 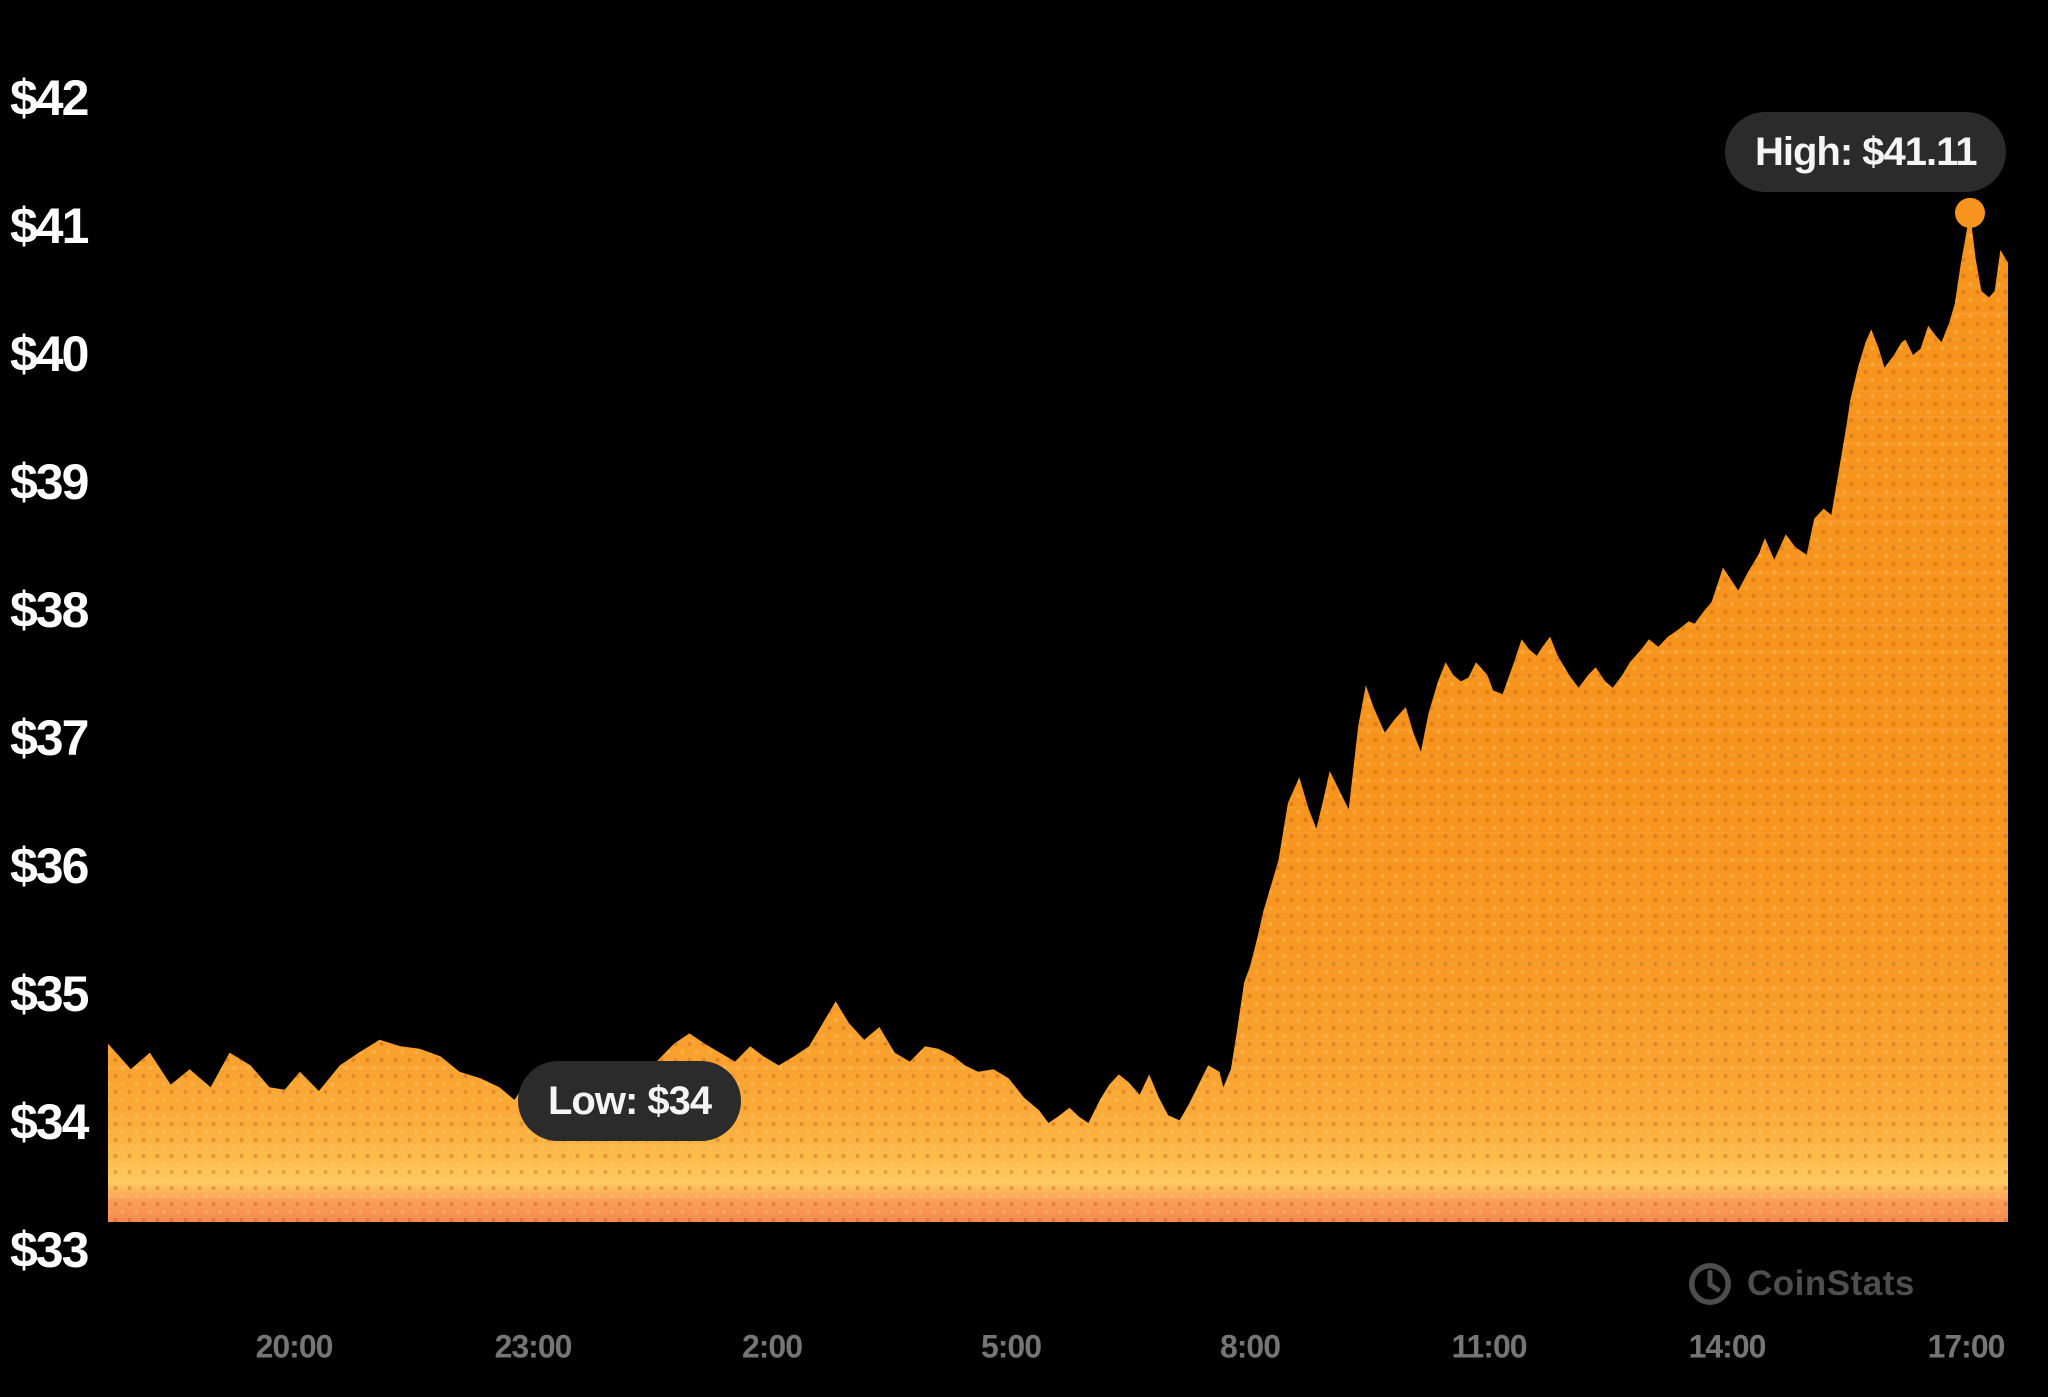 What do you see at coordinates (49, 225) in the screenshot?
I see `y-axis-label: $41` at bounding box center [49, 225].